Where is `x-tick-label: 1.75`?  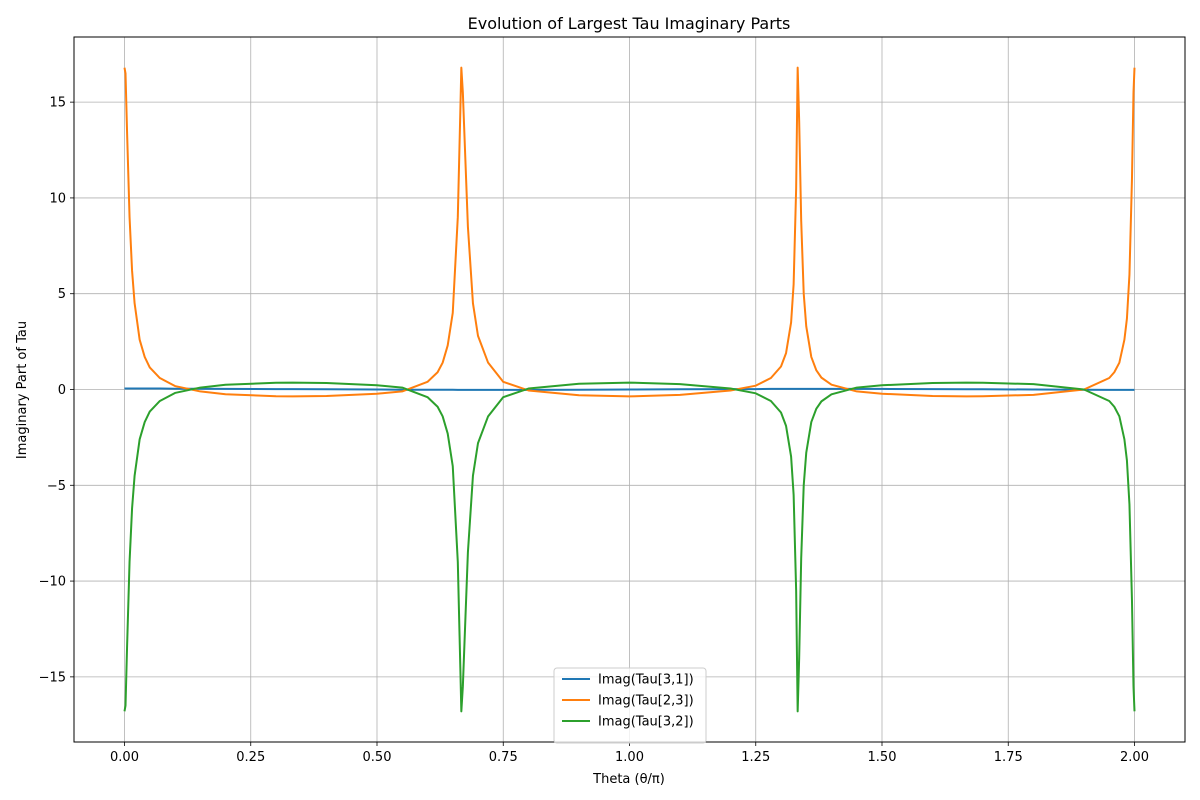
x-tick-label: 1.75 is located at coordinates (1008, 757).